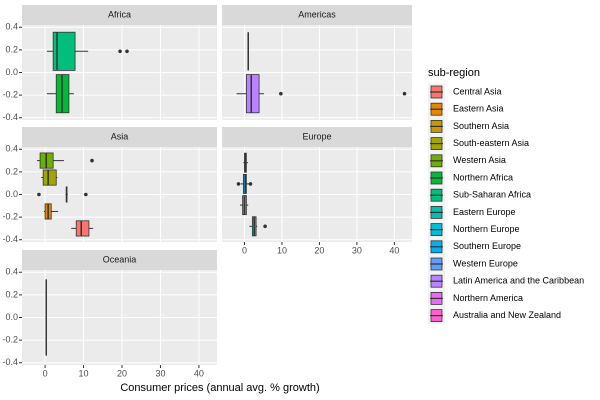  I want to click on legend-label: Australia and New Zealand, so click(507, 315).